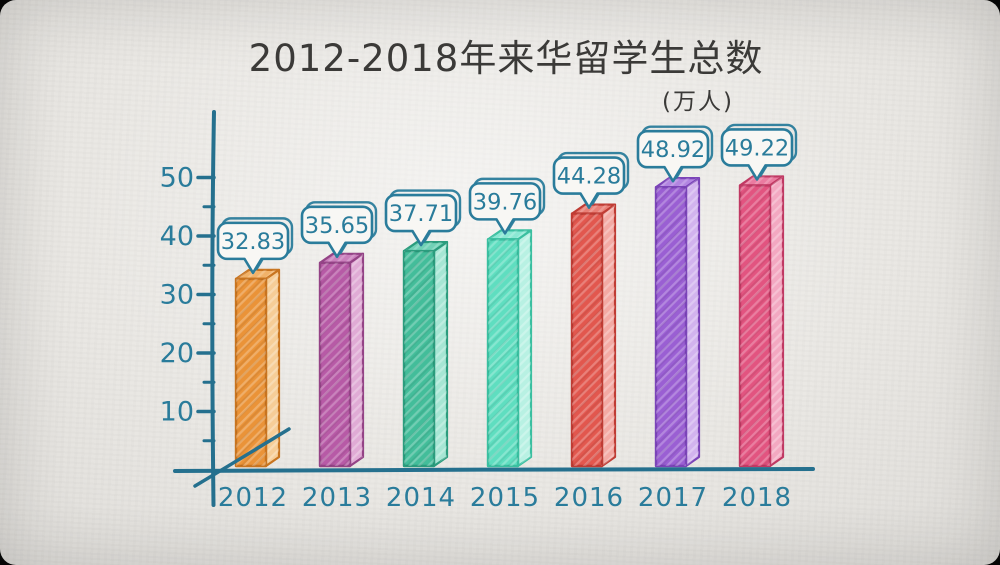  What do you see at coordinates (337, 498) in the screenshot?
I see `x-label-2013: 2013` at bounding box center [337, 498].